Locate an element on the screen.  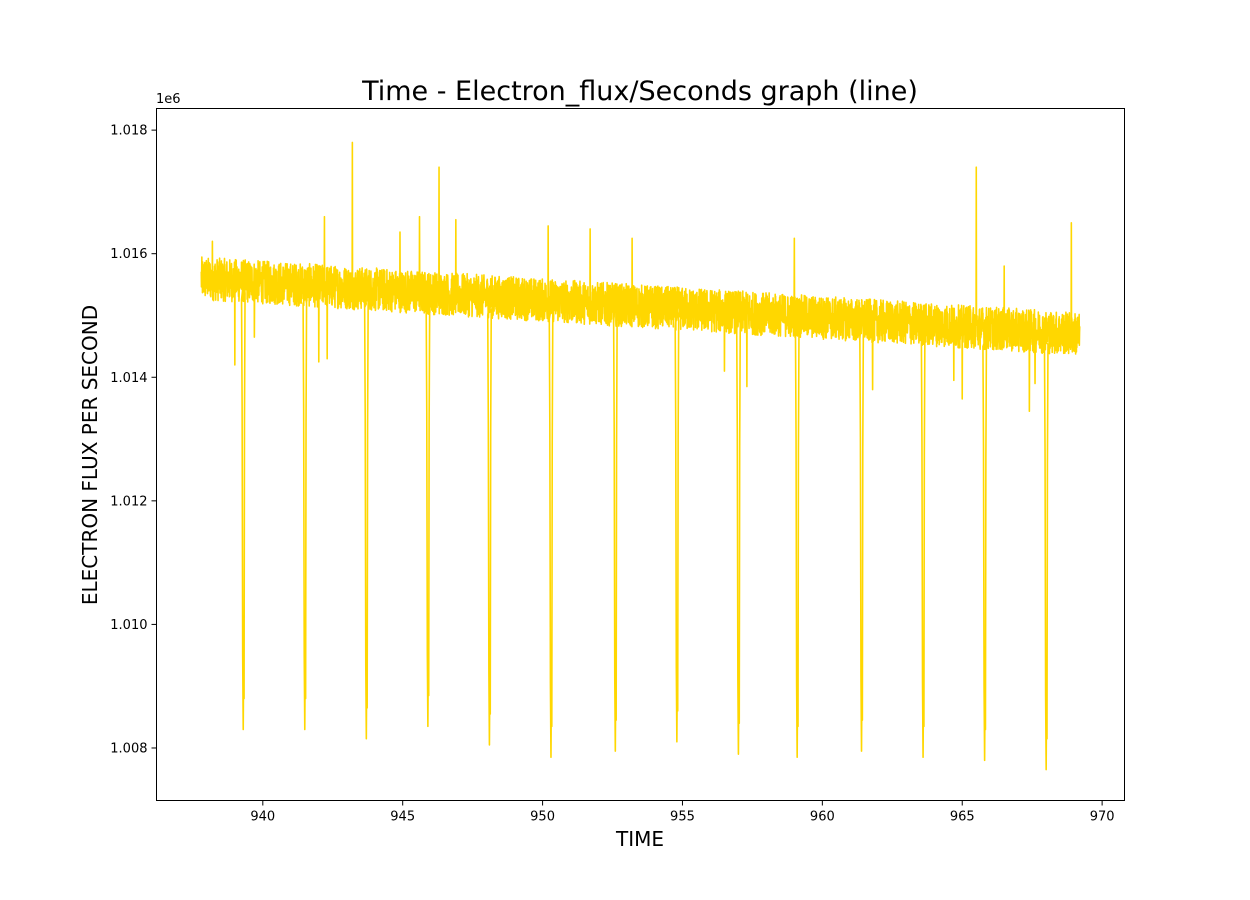
y-axis: 1.008 1.010 1.012 1.014 1.016 1.018 is located at coordinates (133, 440).